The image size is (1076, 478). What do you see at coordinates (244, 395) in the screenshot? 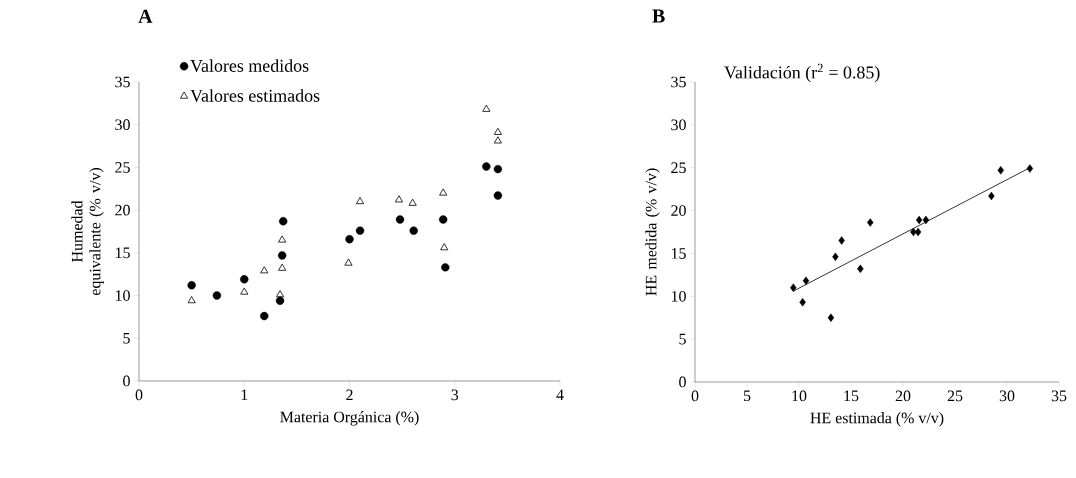
I see `x-tick-label: 1` at bounding box center [244, 395].